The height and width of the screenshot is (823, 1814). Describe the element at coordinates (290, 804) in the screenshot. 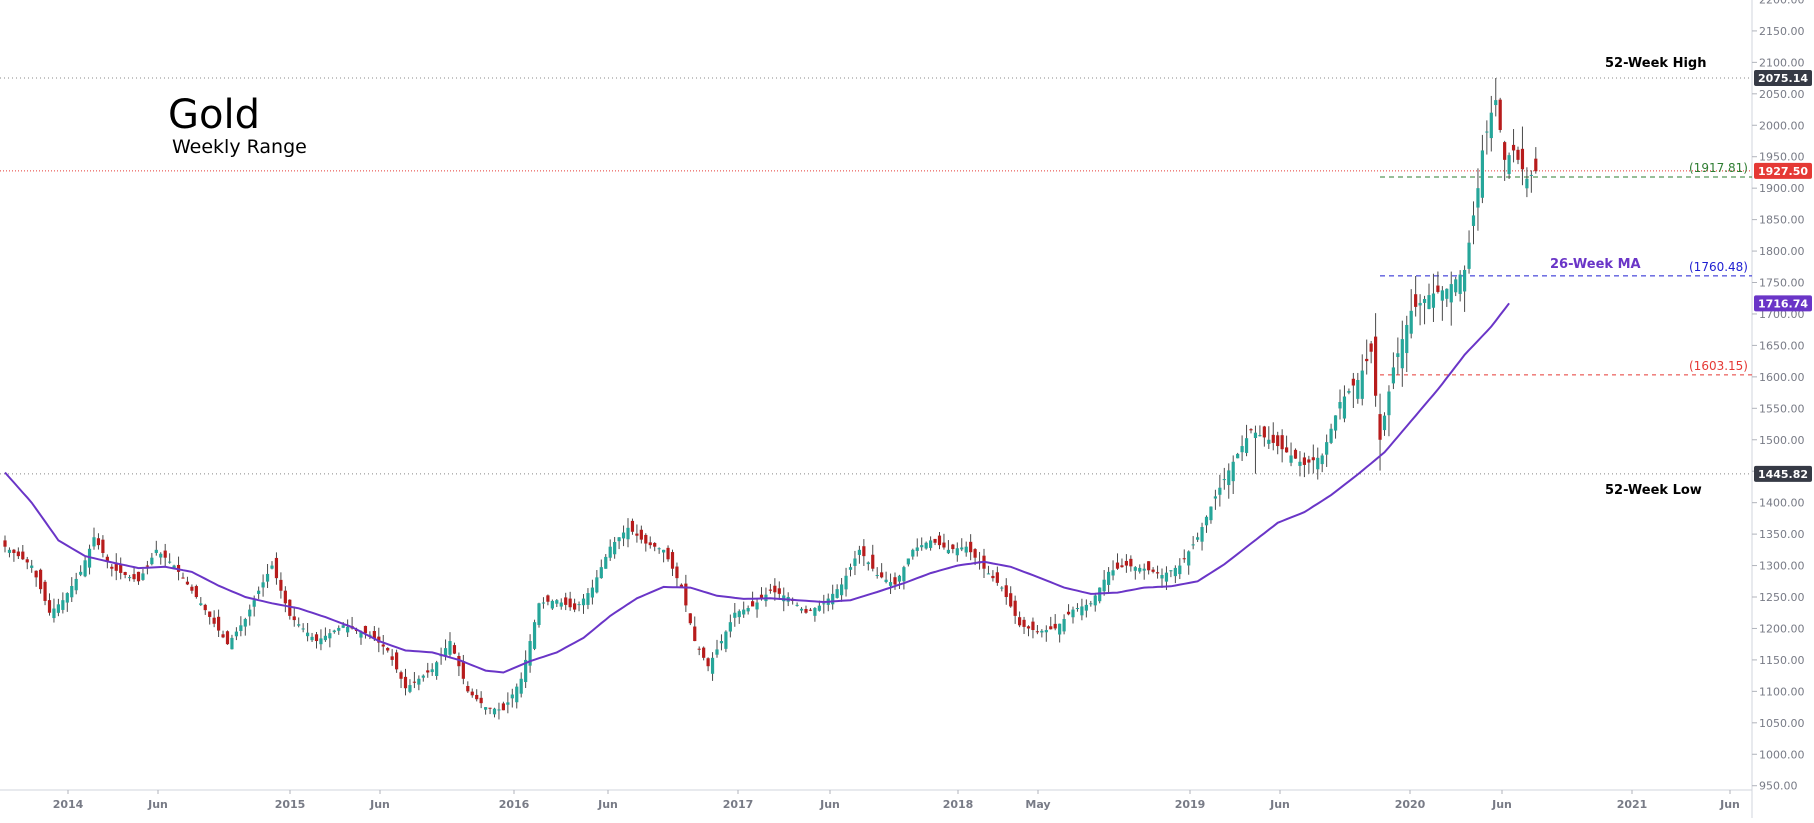

I see `x-tick-label: 2015` at that location.